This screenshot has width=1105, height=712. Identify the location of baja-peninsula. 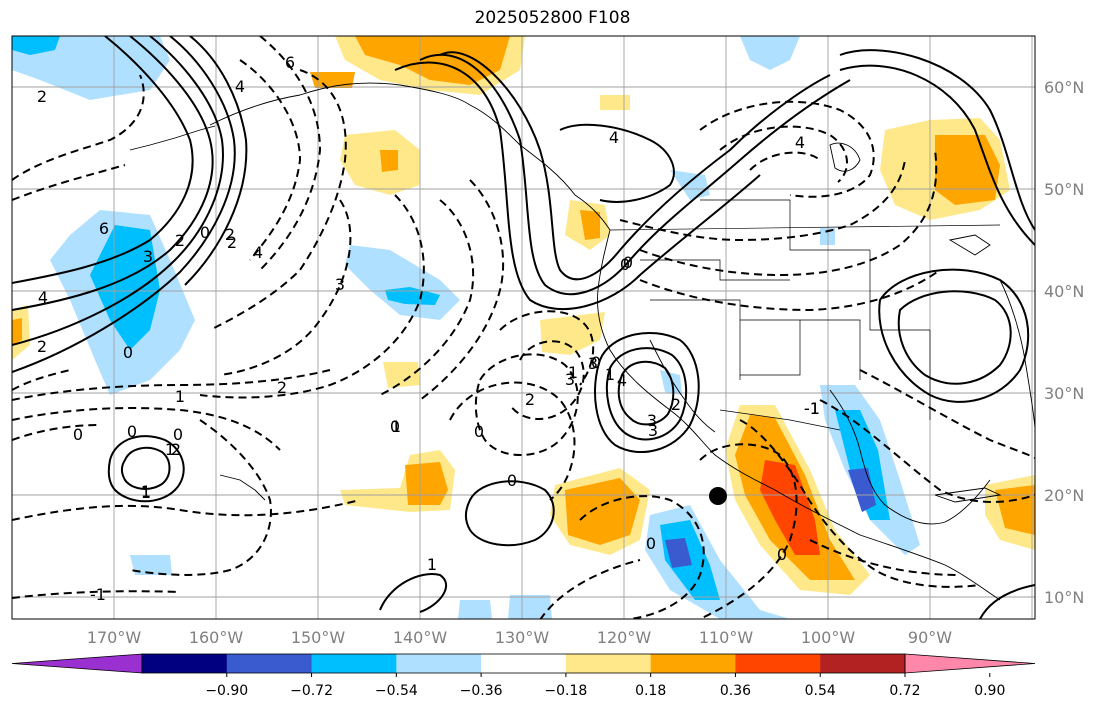
(682, 386).